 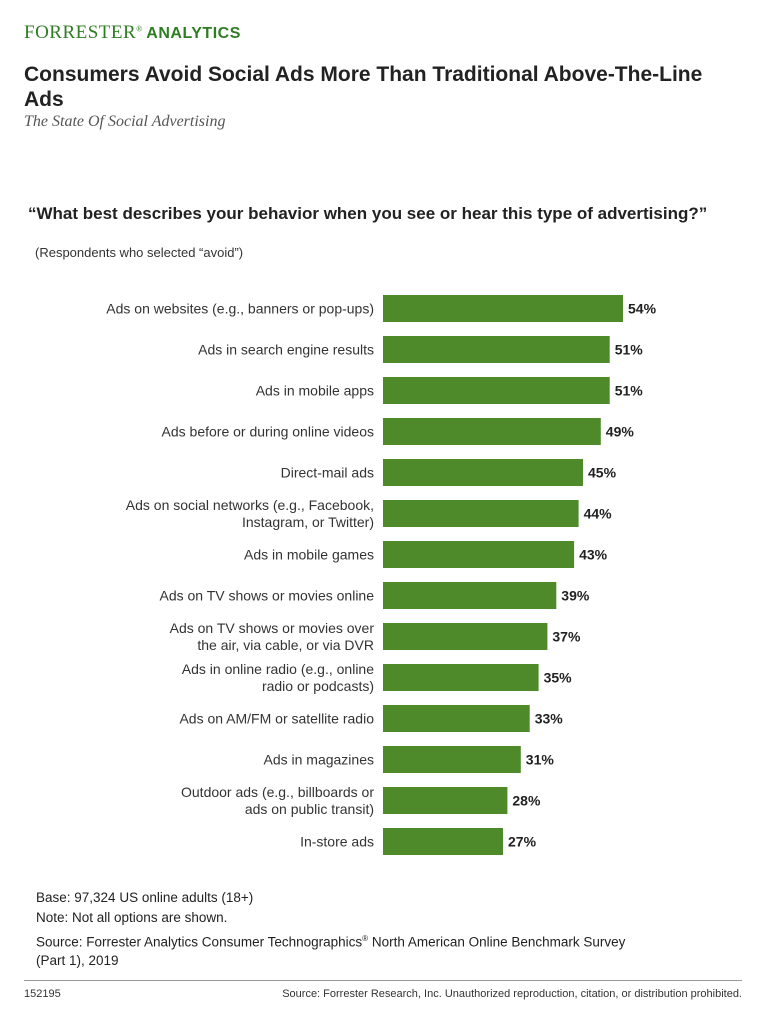 What do you see at coordinates (318, 760) in the screenshot?
I see `category-label-12: Ads in magazines` at bounding box center [318, 760].